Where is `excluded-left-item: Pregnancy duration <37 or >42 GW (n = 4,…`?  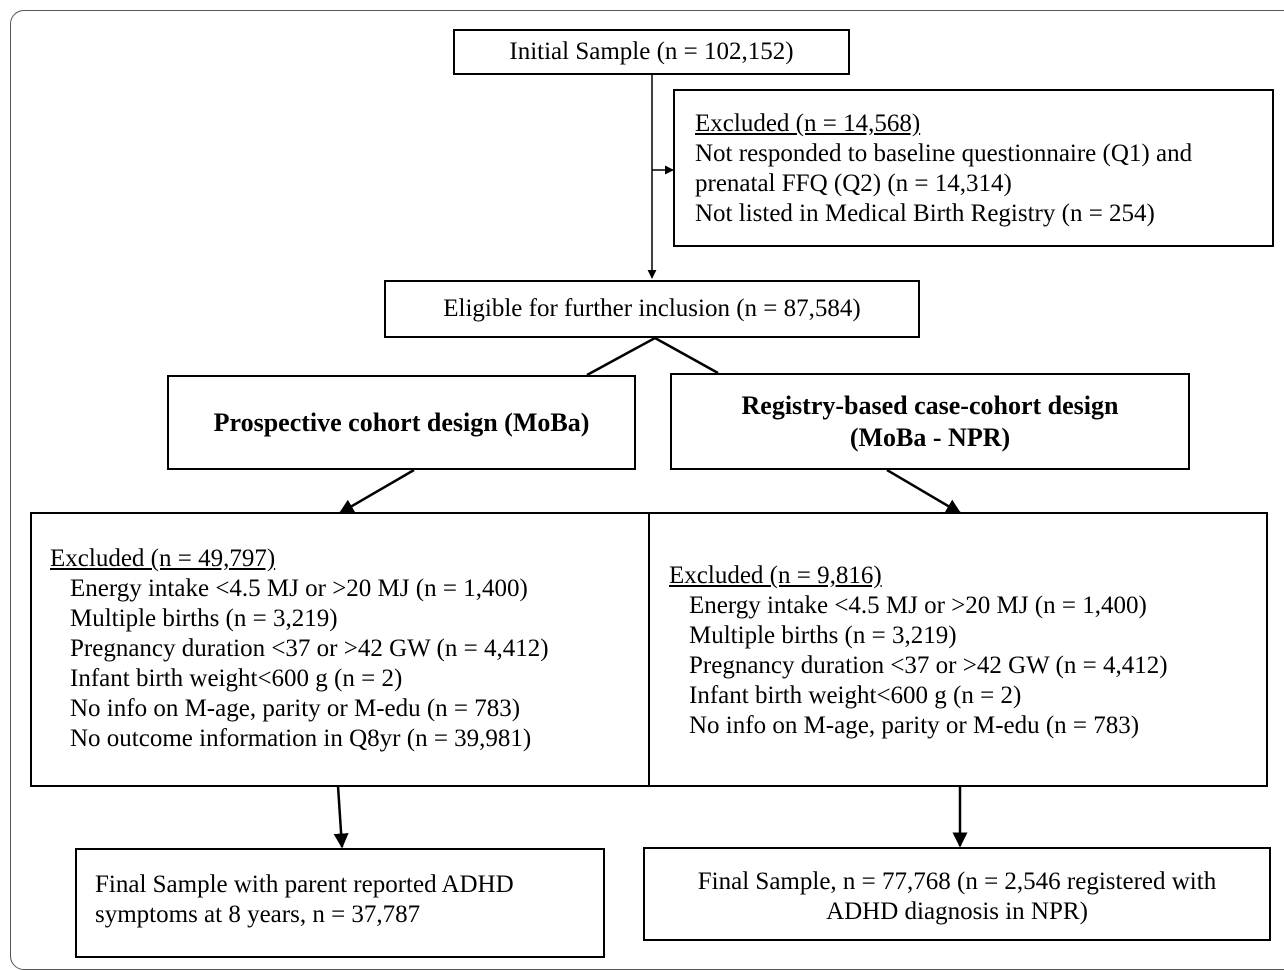 excluded-left-item: Pregnancy duration <37 or >42 GW (n = 4,… is located at coordinates (309, 648).